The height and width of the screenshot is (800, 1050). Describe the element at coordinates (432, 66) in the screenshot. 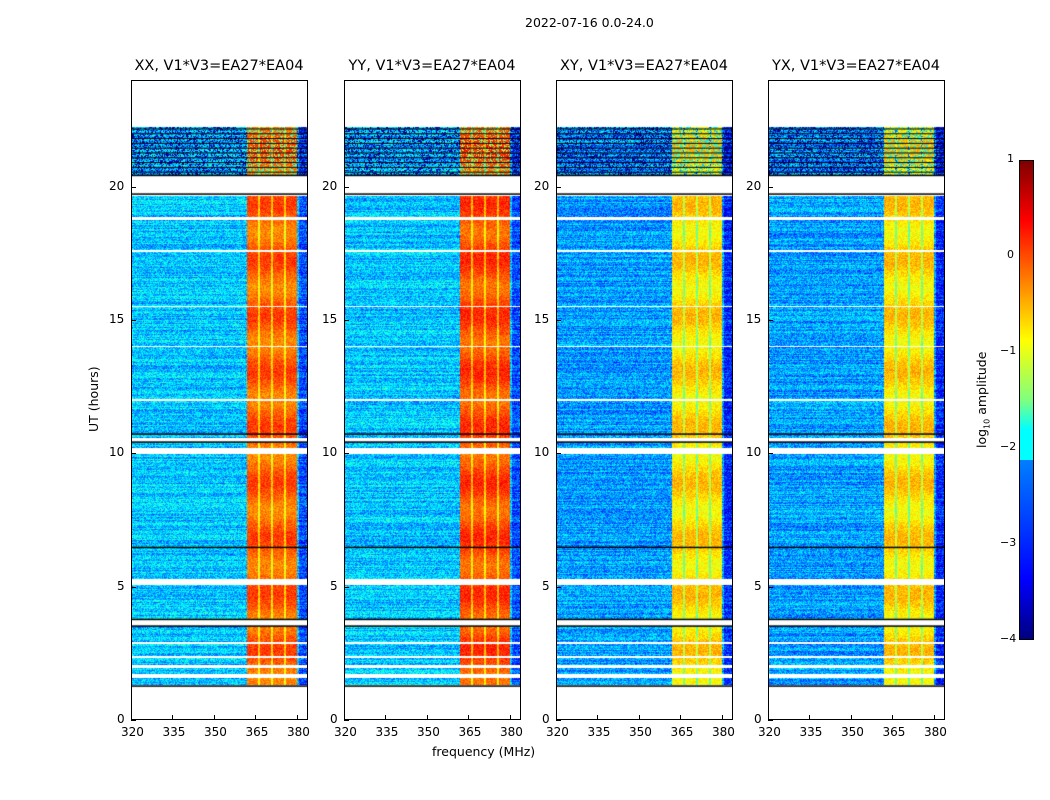

I see `panel-title: YY, V1*V3=EA27*EA04` at that location.